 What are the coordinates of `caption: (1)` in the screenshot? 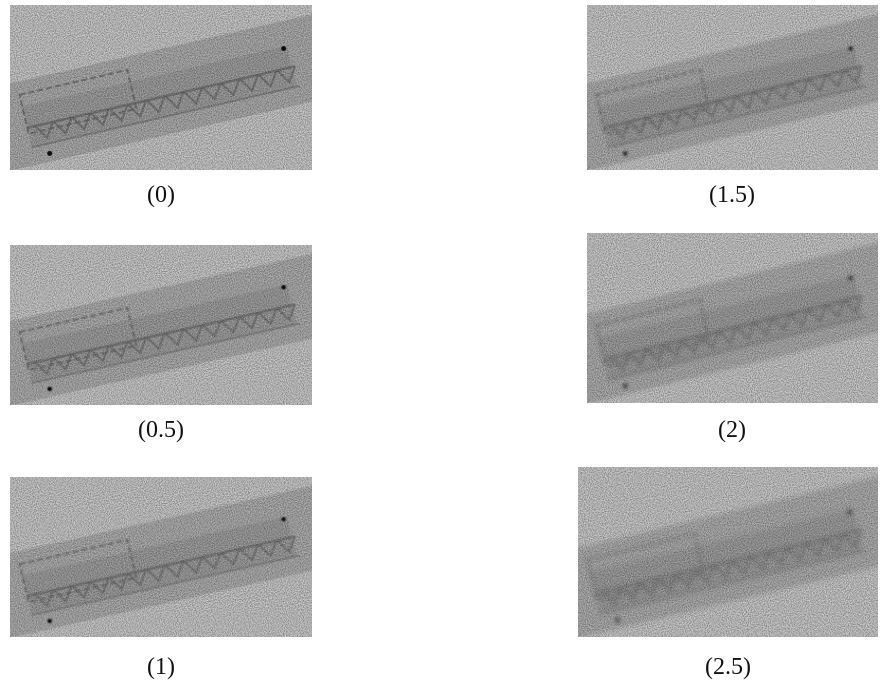 It's located at (161, 667).